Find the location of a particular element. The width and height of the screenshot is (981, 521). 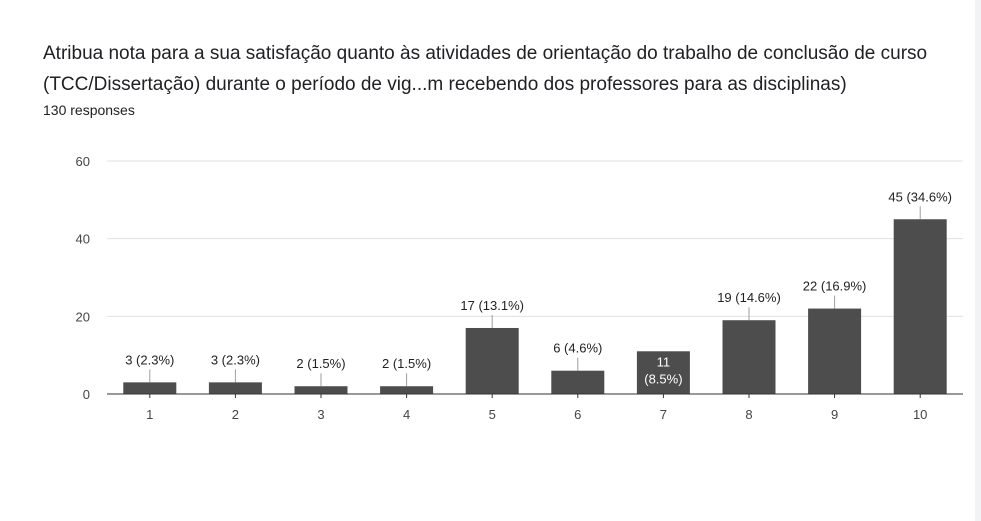

y-tick-label: 20 is located at coordinates (83, 316).